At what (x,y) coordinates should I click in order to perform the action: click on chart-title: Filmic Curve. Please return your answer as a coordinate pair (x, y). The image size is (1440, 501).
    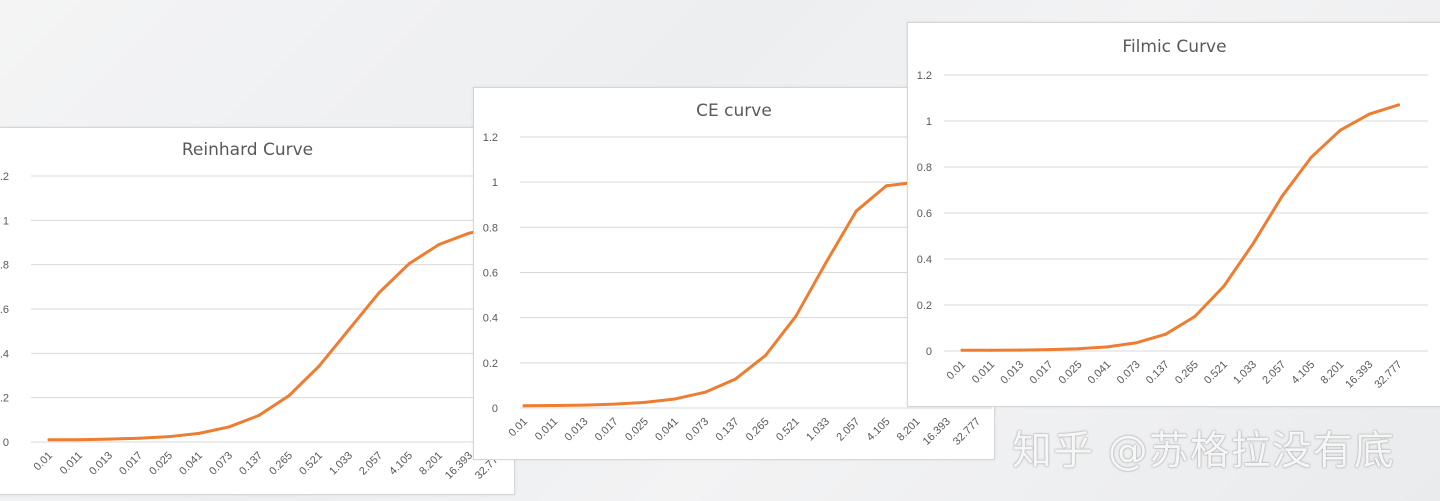
    Looking at the image, I should click on (1174, 47).